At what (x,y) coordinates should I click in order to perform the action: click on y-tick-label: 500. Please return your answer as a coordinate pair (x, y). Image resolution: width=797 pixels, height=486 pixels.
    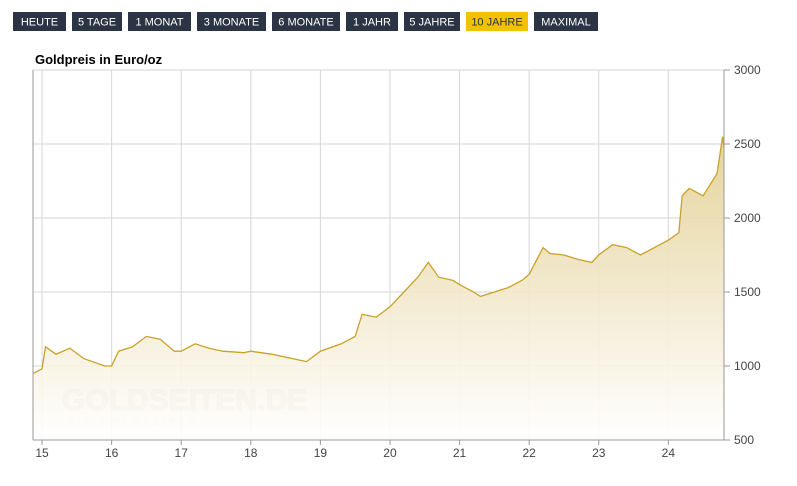
    Looking at the image, I should click on (744, 440).